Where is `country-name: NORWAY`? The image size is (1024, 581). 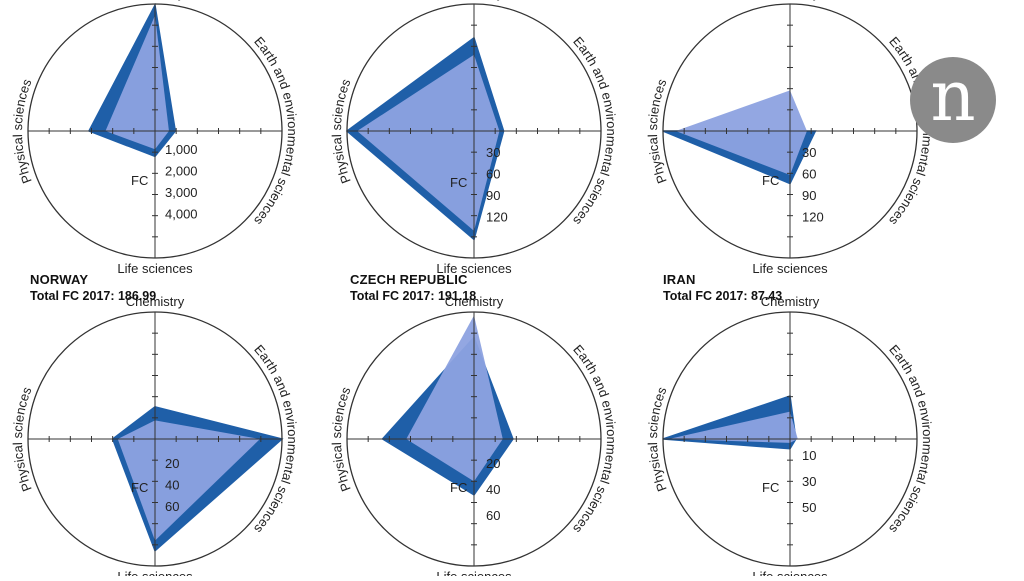 country-name: NORWAY is located at coordinates (59, 279).